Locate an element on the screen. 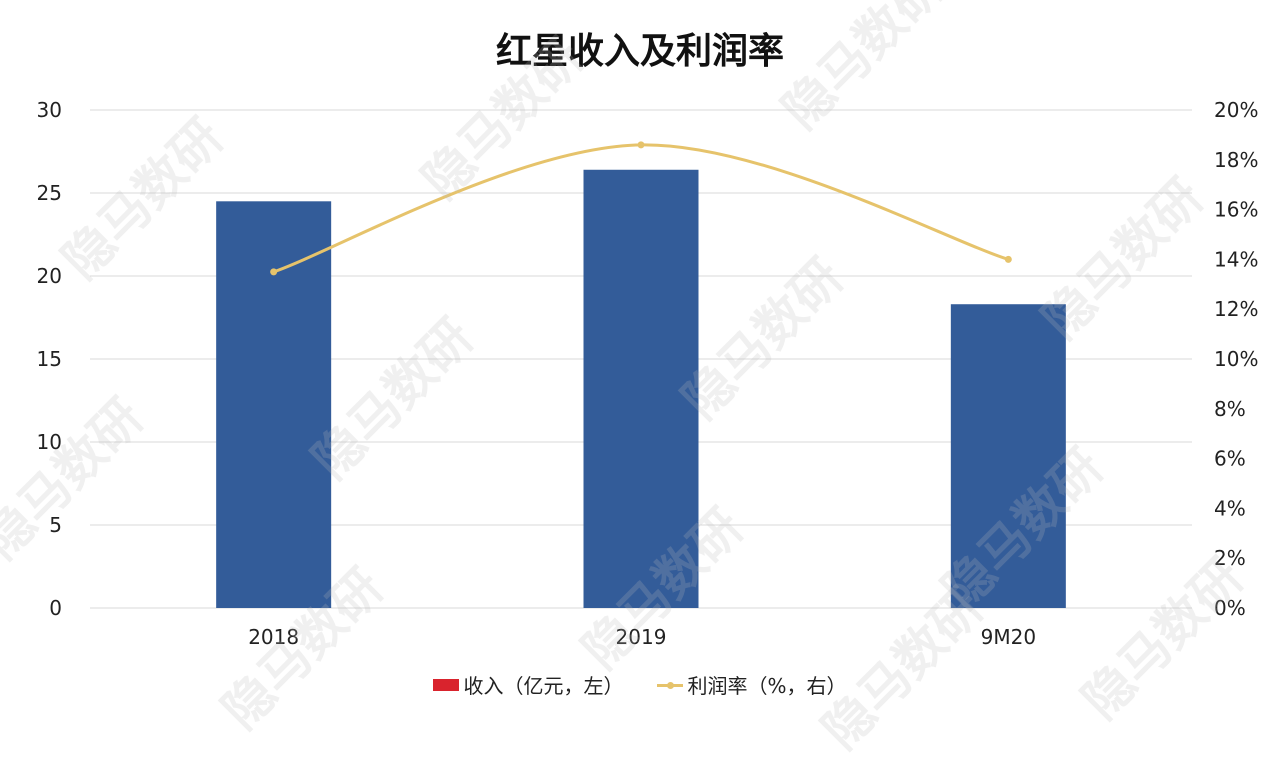 This screenshot has height=762, width=1280. right-tick-label: 18% is located at coordinates (1236, 160).